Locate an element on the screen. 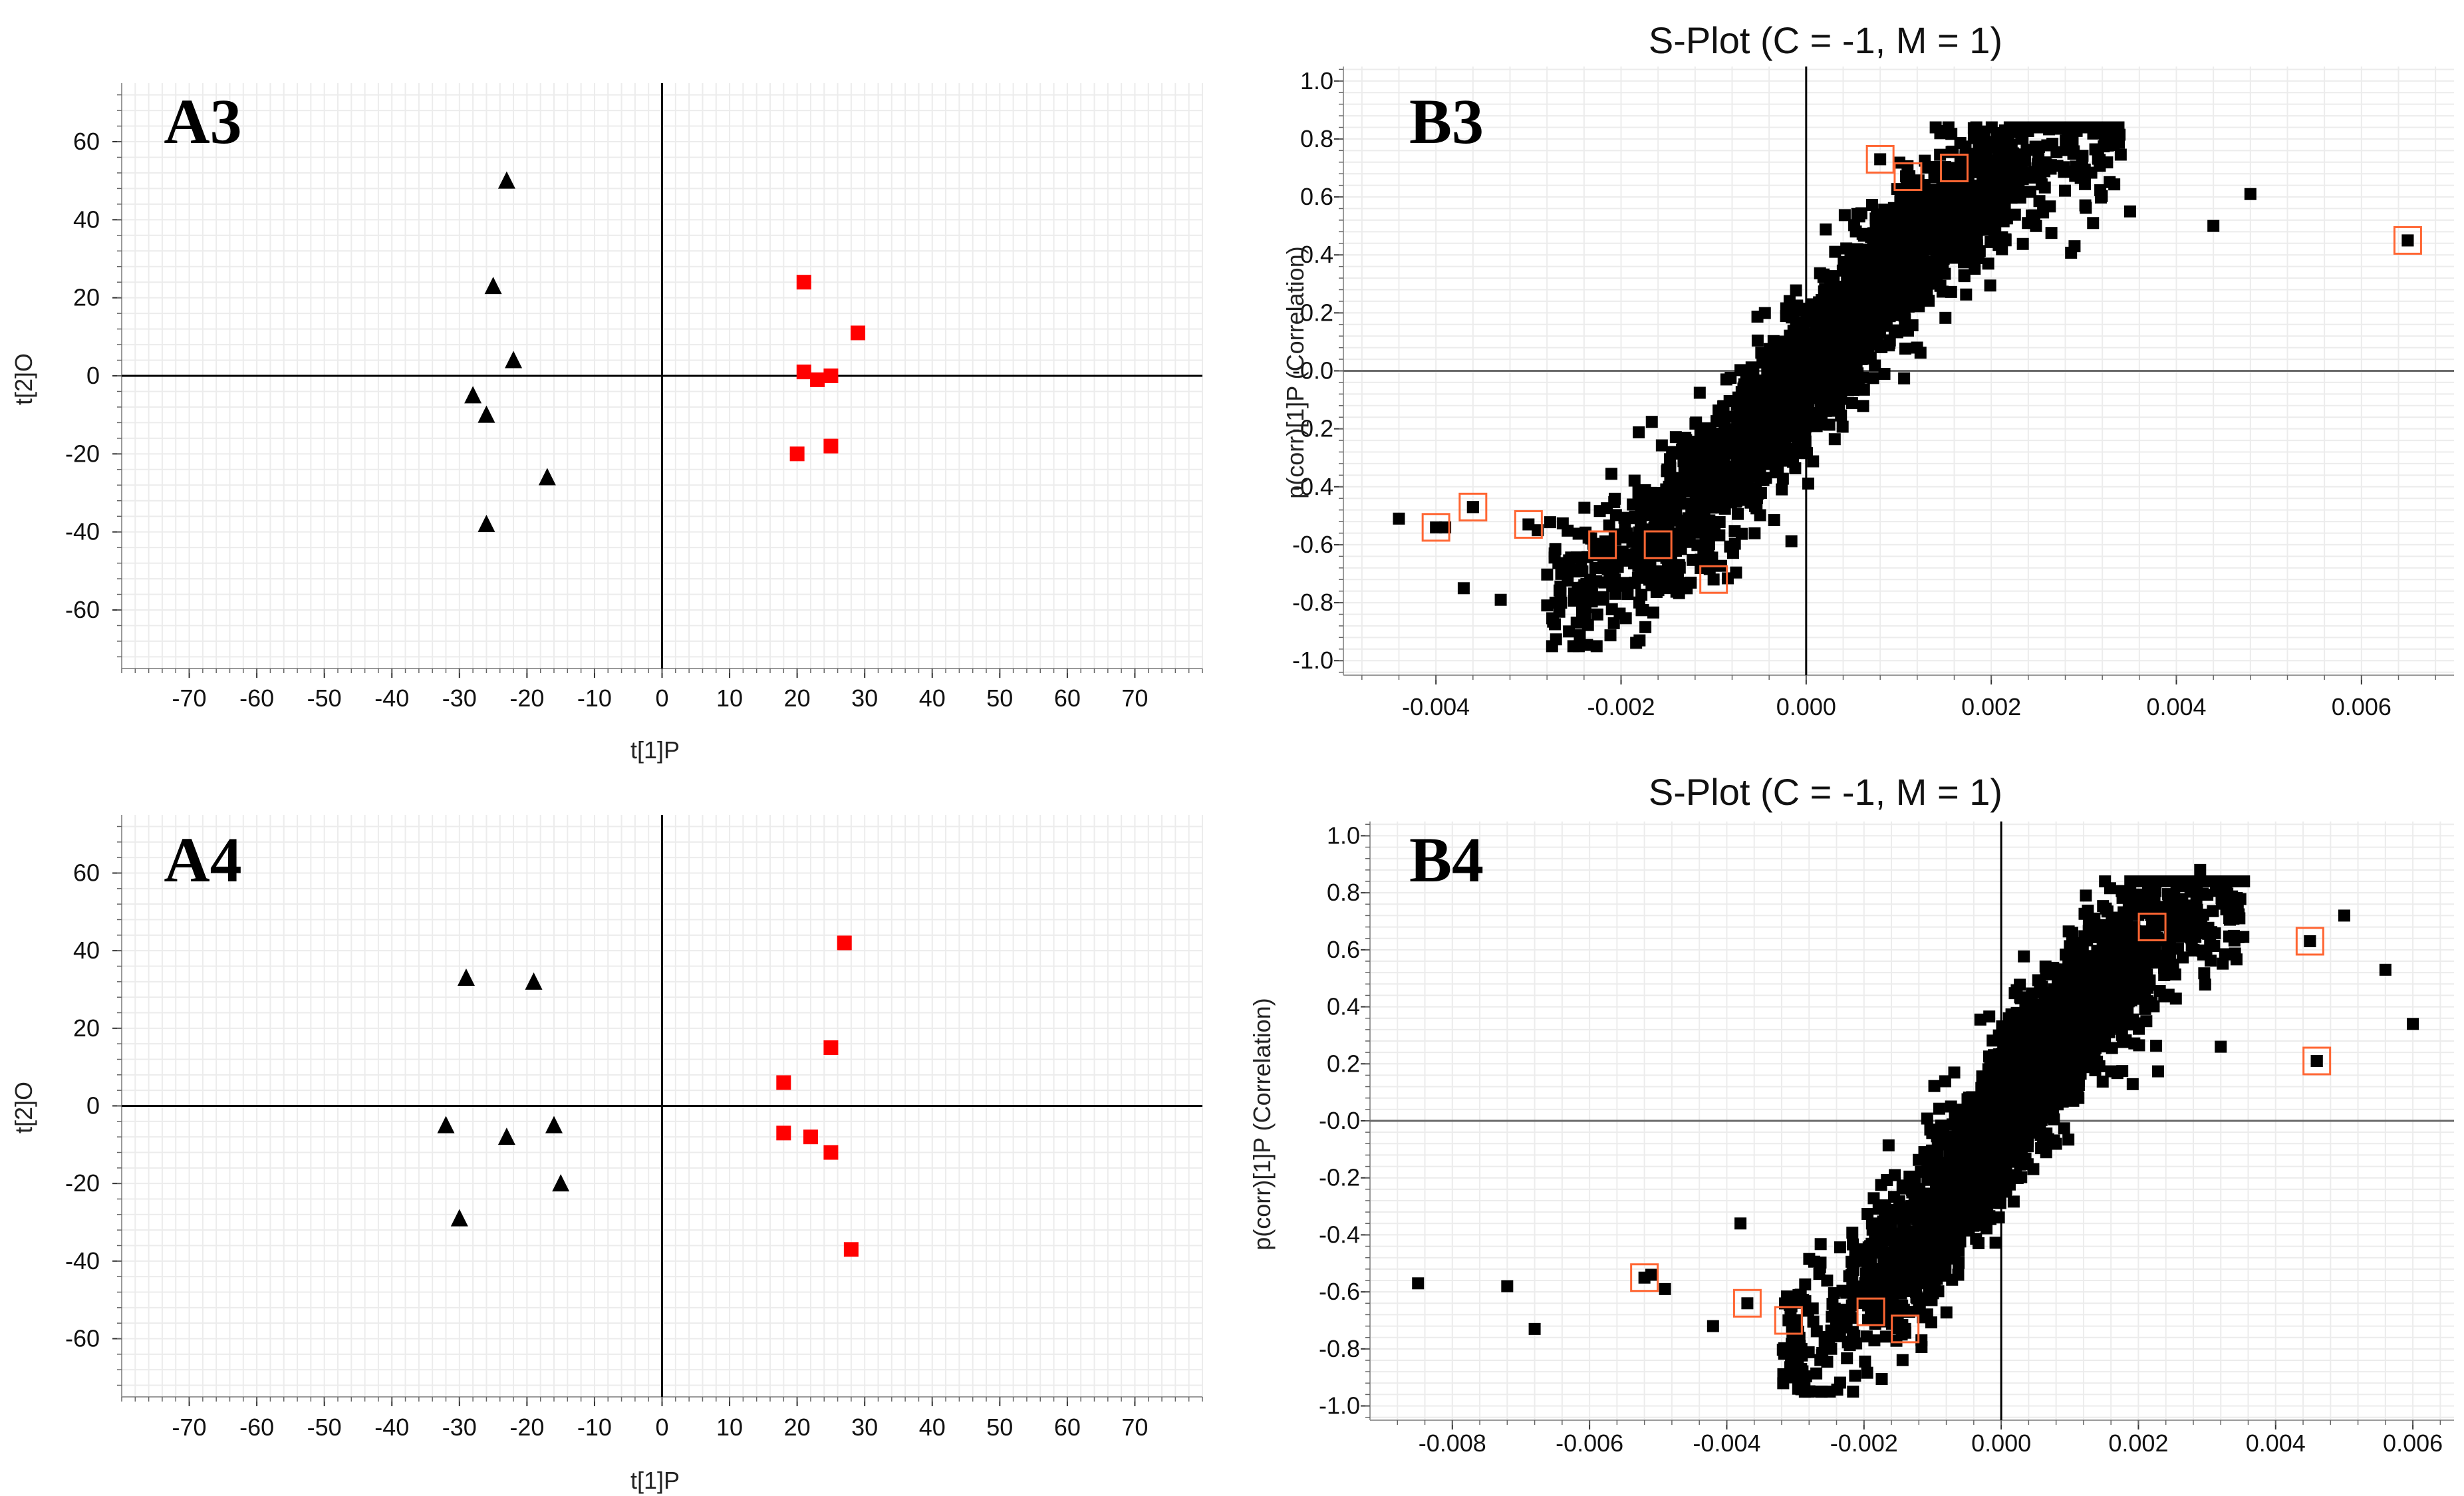 This screenshot has height=1496, width=2464. x-tick-label: 0.002 is located at coordinates (1991, 706).